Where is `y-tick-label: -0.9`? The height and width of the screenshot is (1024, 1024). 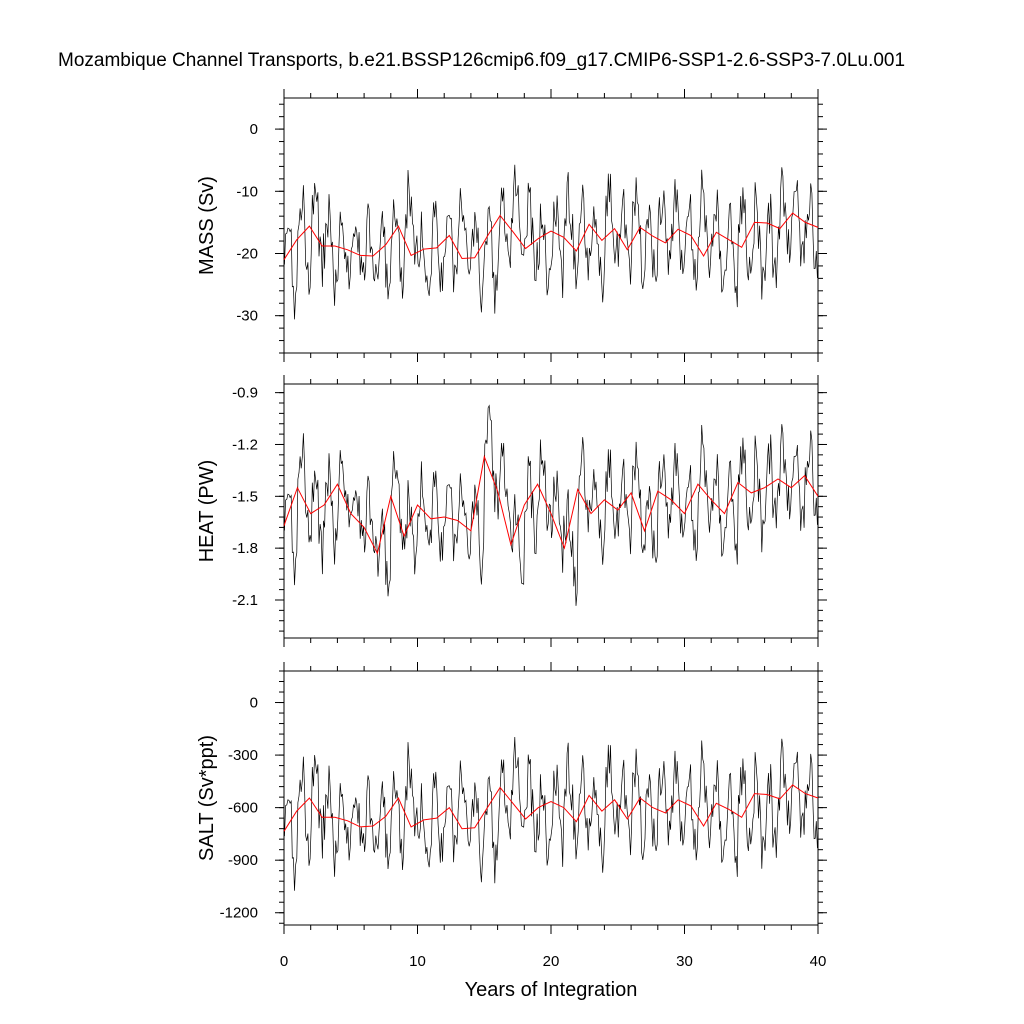 y-tick-label: -0.9 is located at coordinates (245, 393).